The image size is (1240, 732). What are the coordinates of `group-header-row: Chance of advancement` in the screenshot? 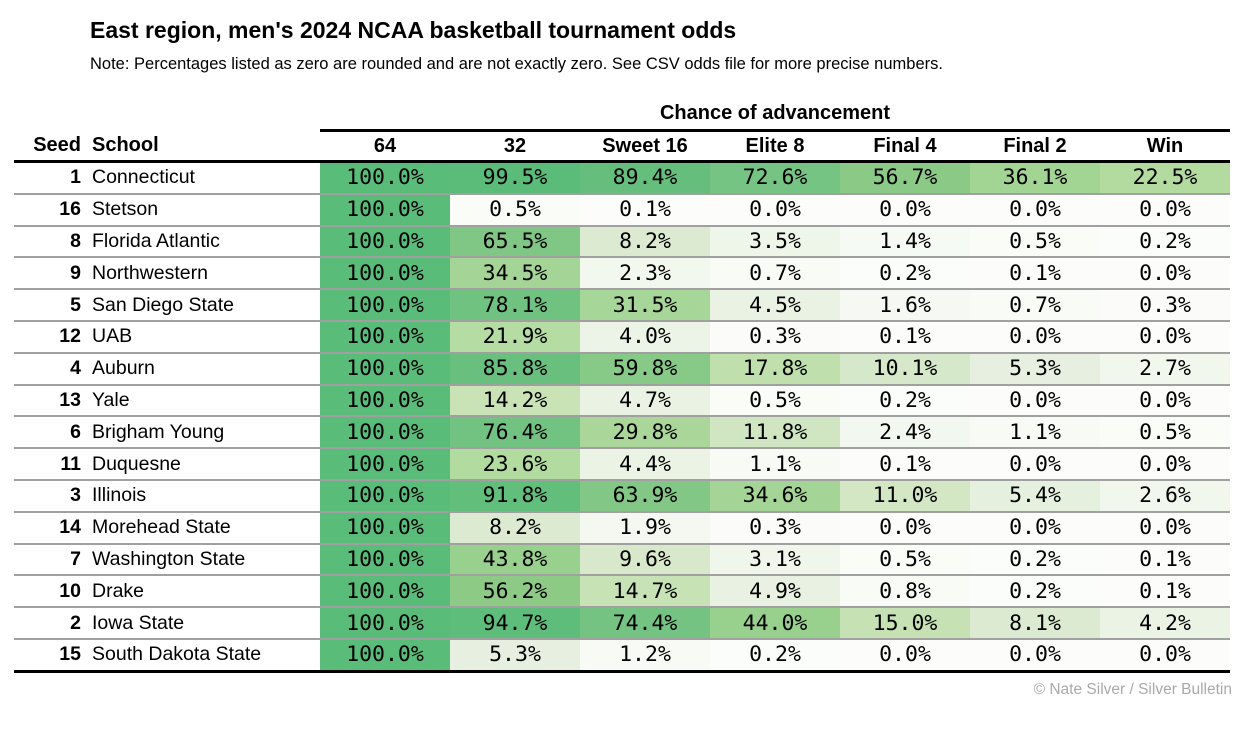 It's located at (622, 115).